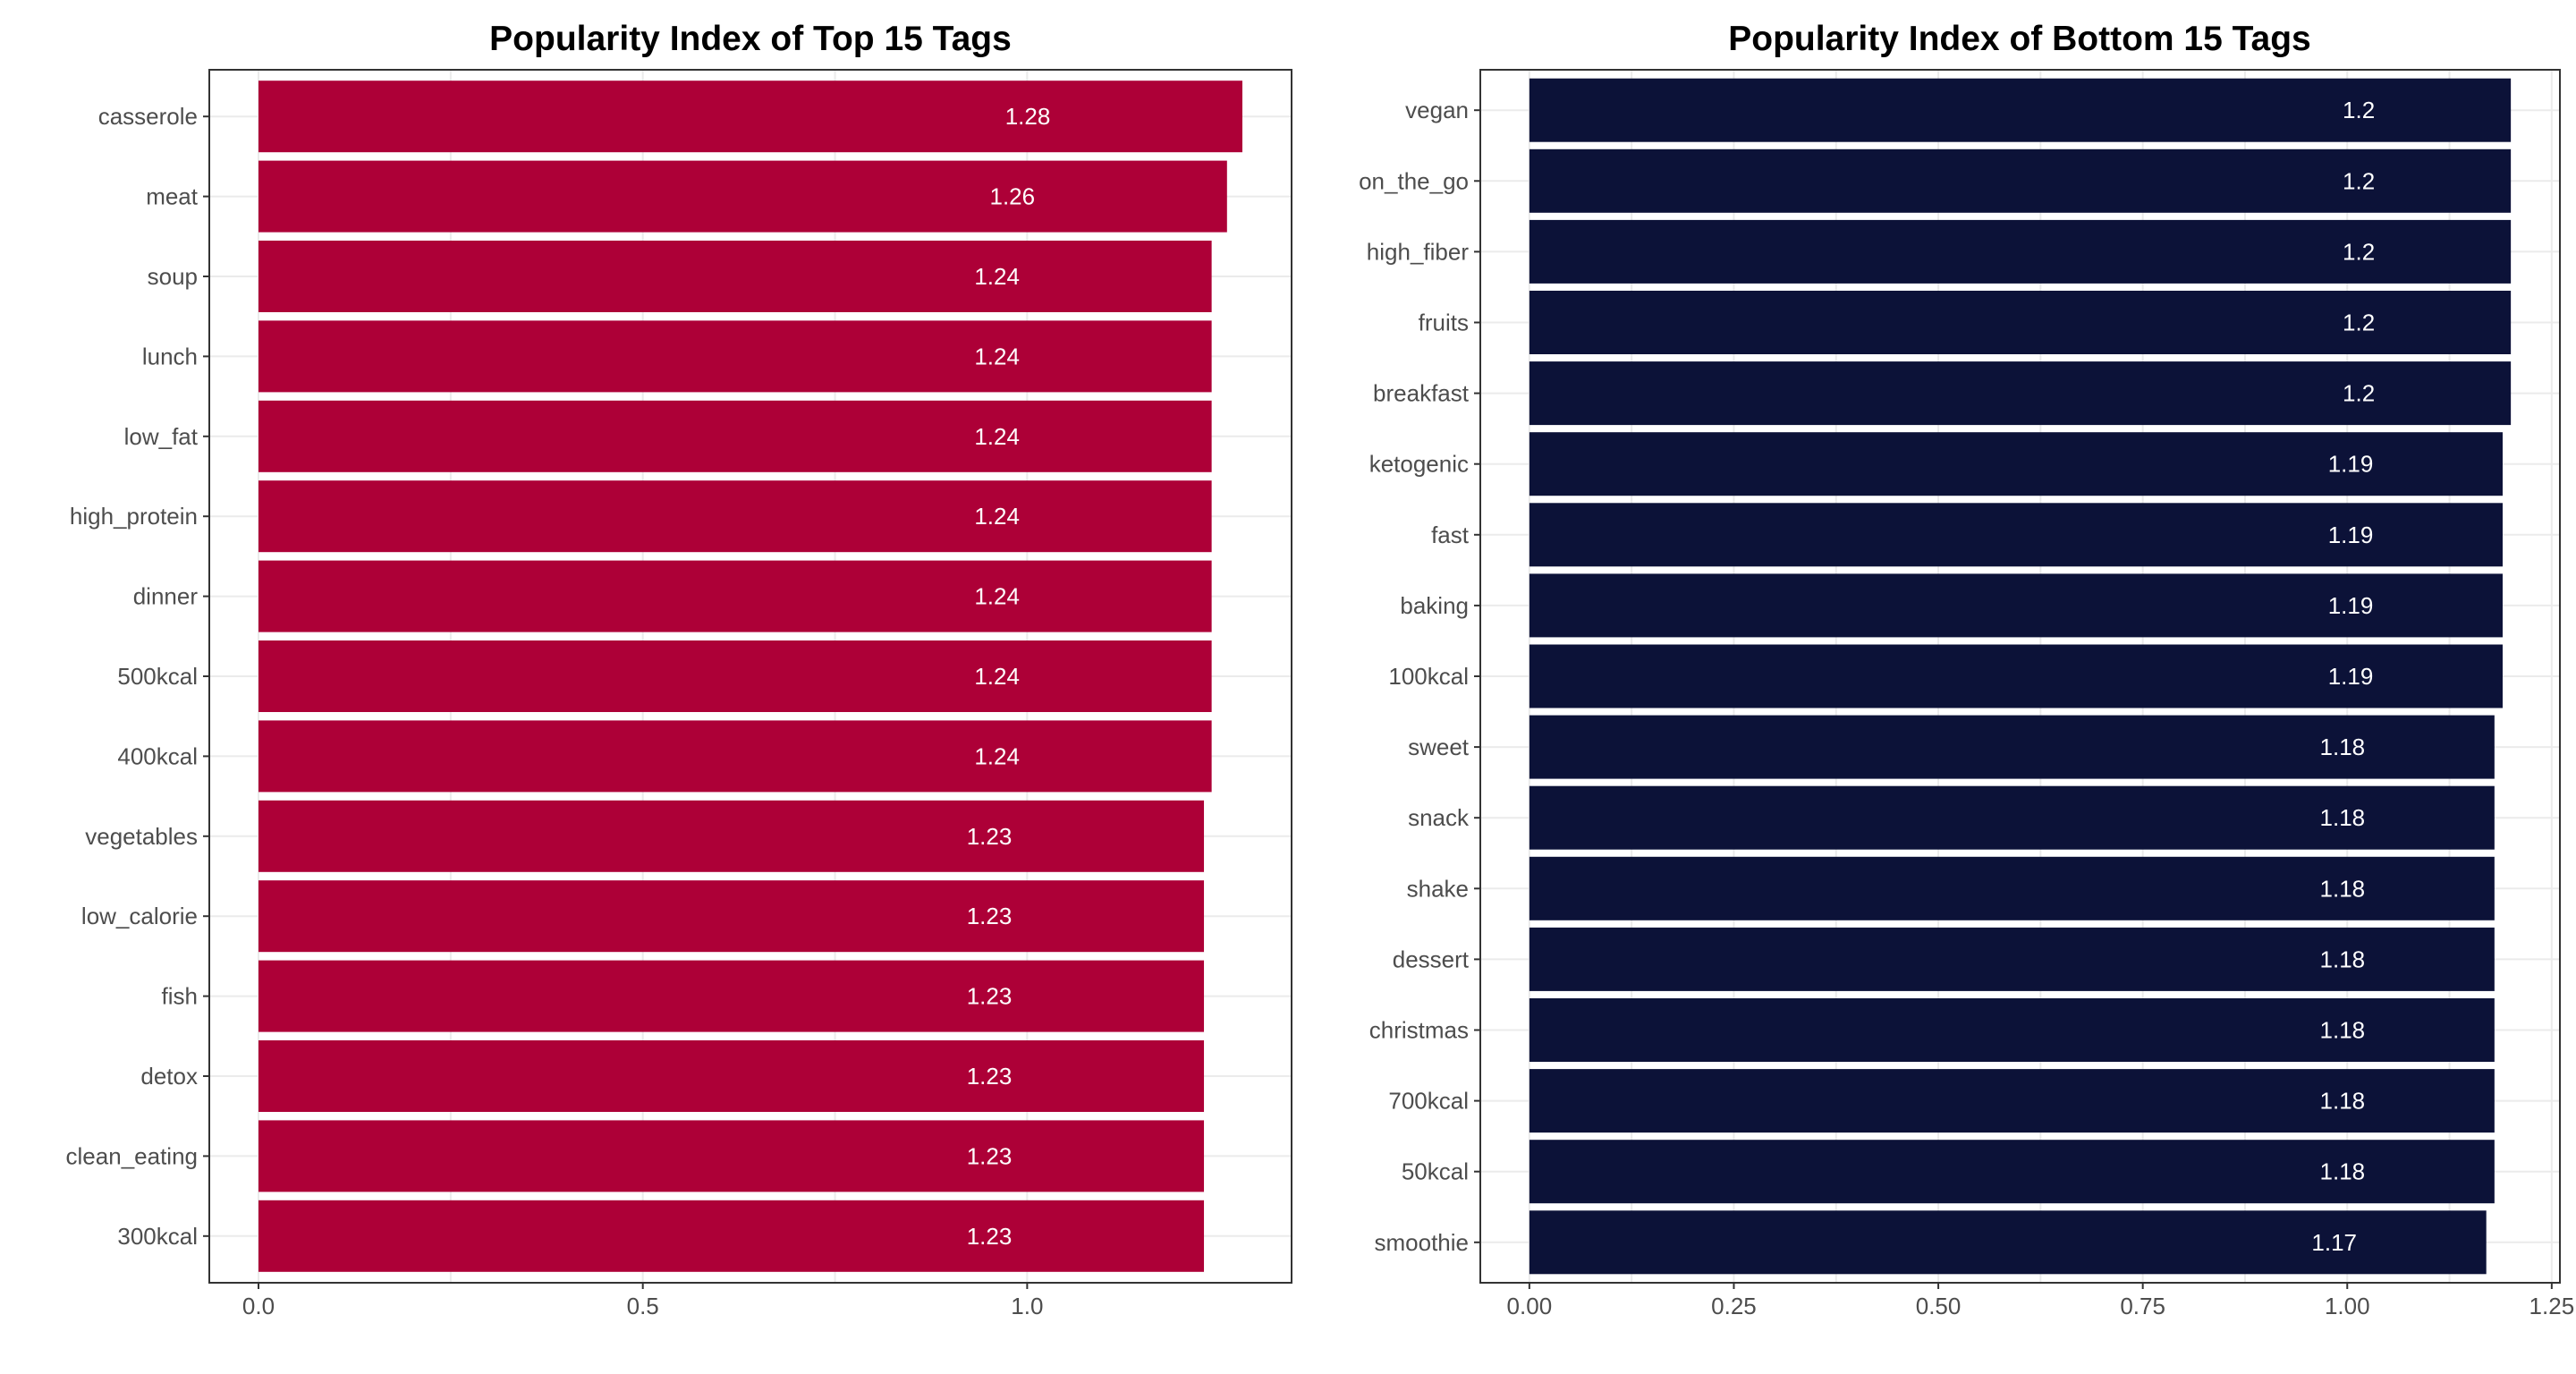  What do you see at coordinates (2552, 1306) in the screenshot?
I see `bottom-tags-x-tick-label: 1.25` at bounding box center [2552, 1306].